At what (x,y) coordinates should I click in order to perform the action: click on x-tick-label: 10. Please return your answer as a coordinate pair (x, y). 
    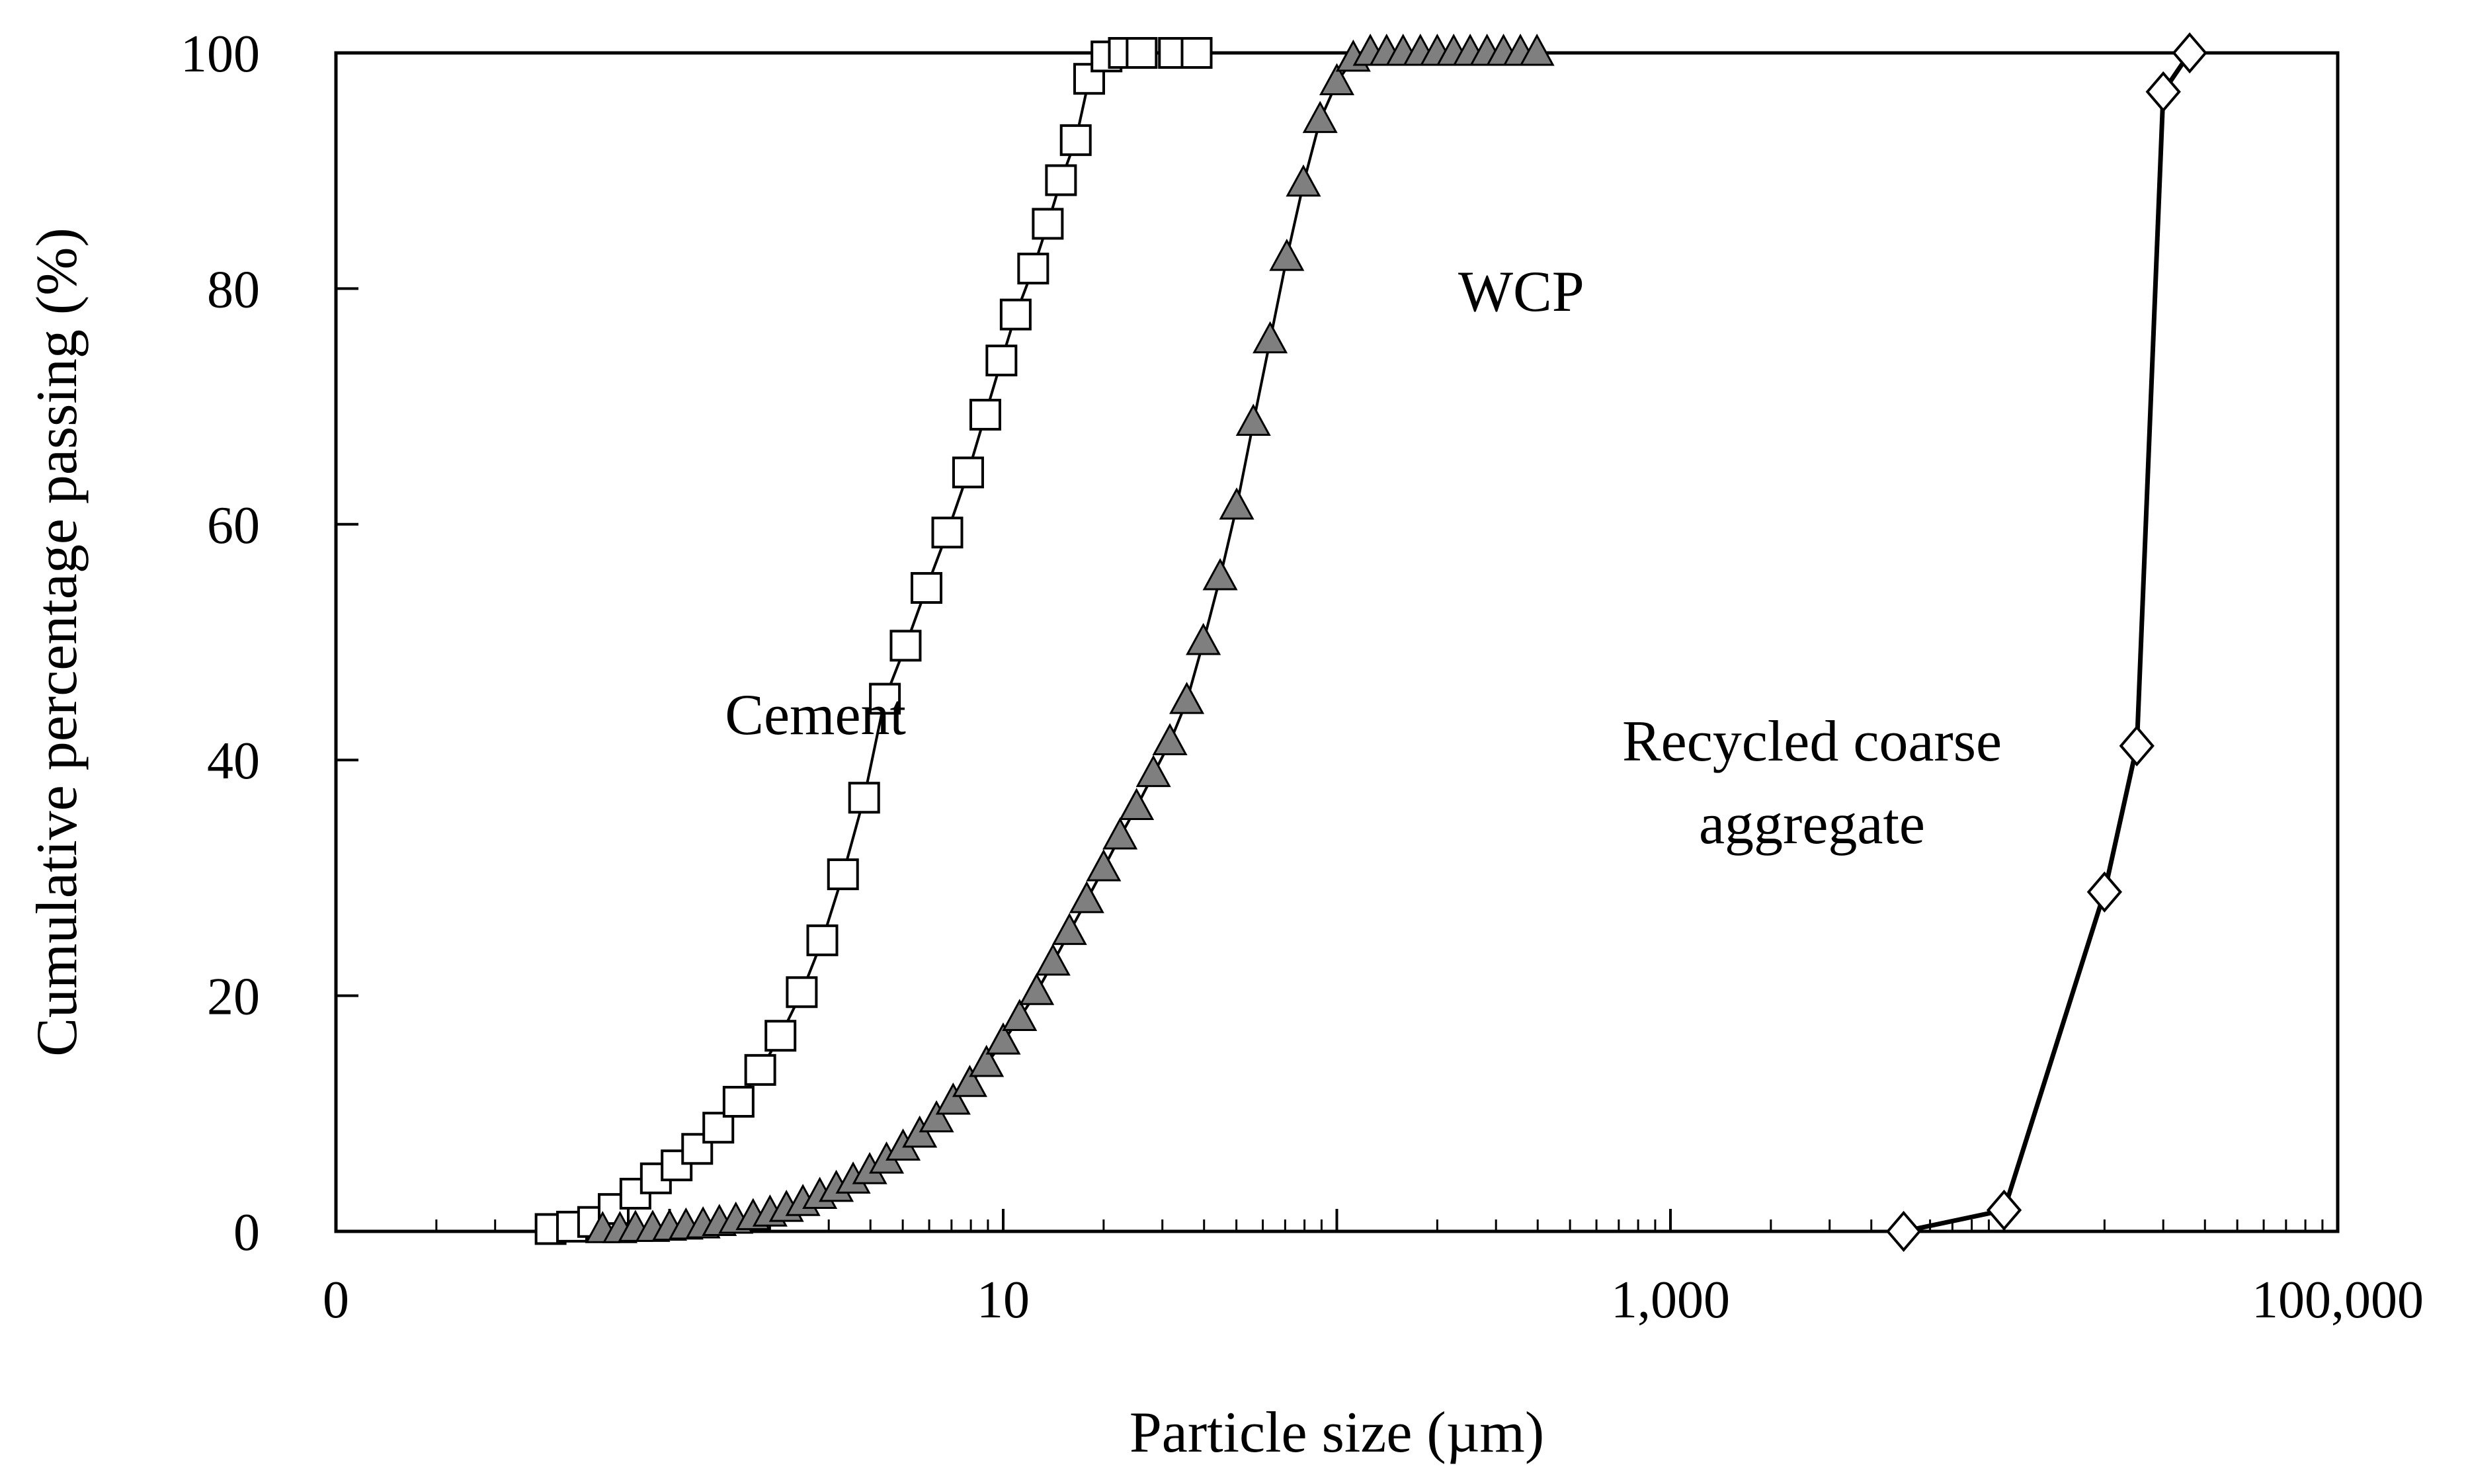
    Looking at the image, I should click on (1004, 1300).